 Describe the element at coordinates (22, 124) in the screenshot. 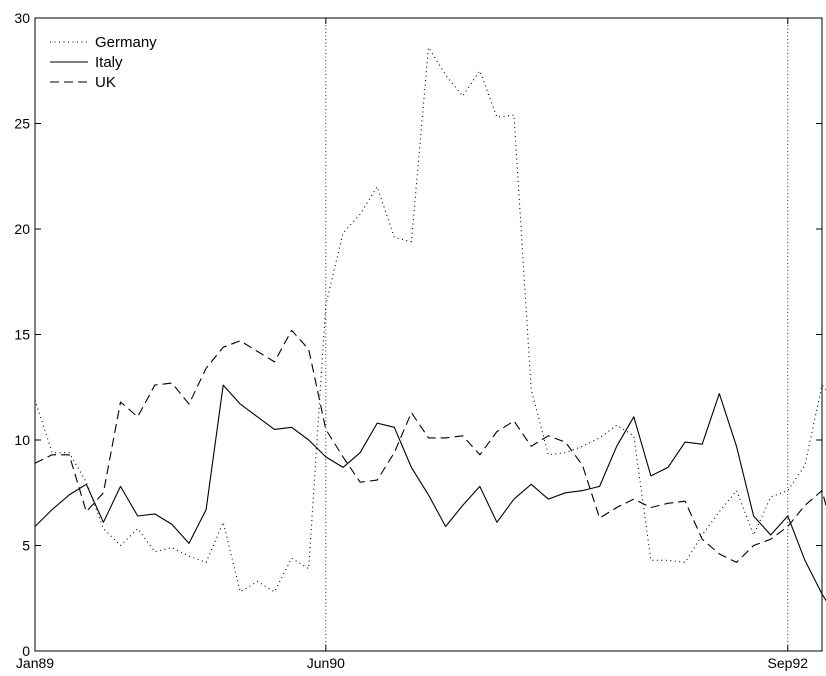

I see `y-tick-label: 25` at that location.